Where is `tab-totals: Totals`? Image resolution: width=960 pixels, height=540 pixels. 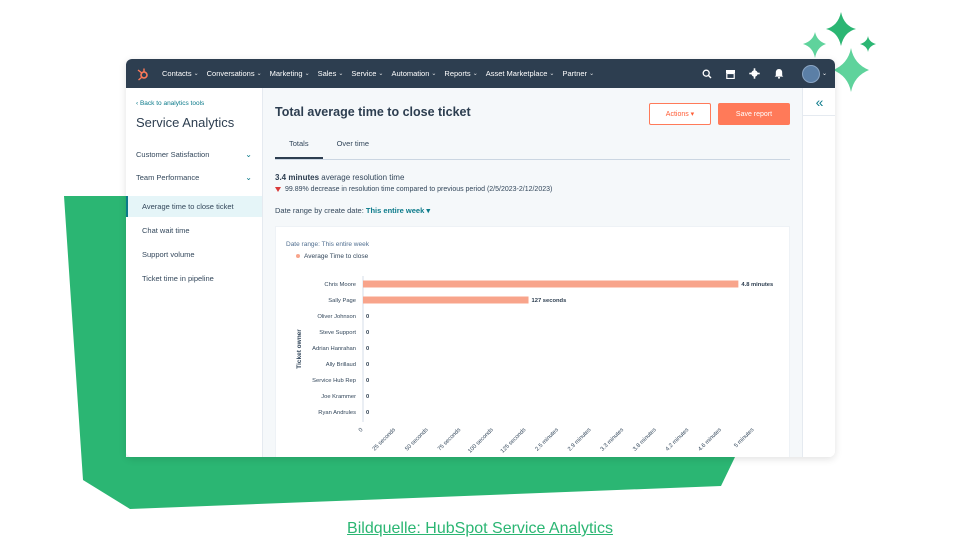
tab-totals: Totals is located at coordinates (299, 145).